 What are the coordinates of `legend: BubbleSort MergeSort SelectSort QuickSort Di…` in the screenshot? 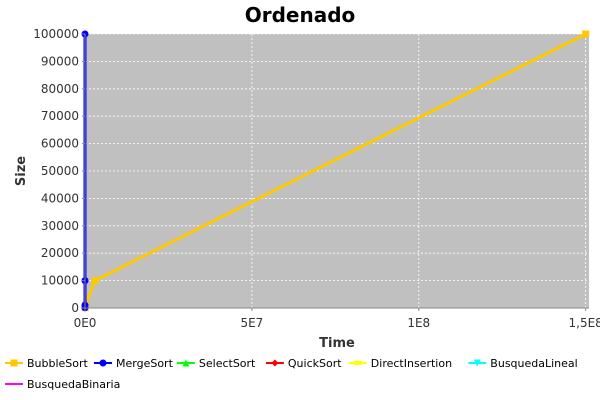 It's located at (291, 374).